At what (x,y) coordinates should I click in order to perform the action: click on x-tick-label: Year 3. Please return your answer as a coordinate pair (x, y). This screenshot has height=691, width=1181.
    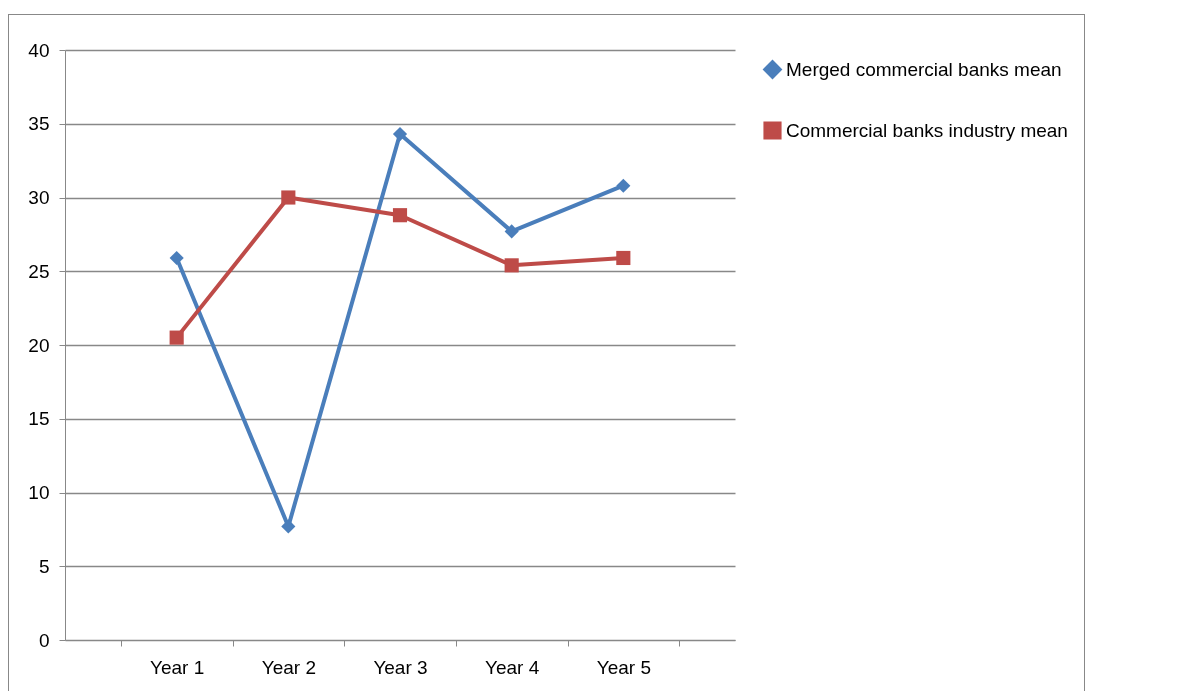
    Looking at the image, I should click on (400, 667).